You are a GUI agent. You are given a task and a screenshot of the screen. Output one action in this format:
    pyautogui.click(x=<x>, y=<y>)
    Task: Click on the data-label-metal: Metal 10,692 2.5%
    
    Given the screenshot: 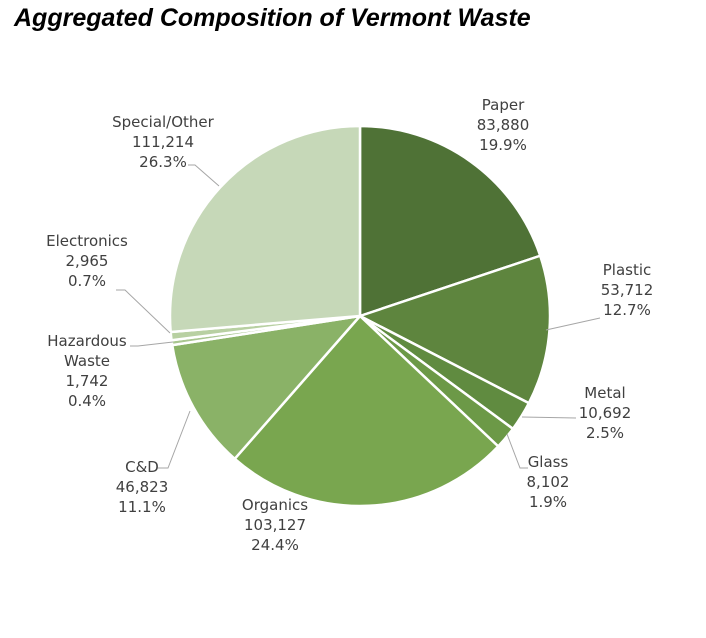 What is the action you would take?
    pyautogui.click(x=605, y=413)
    